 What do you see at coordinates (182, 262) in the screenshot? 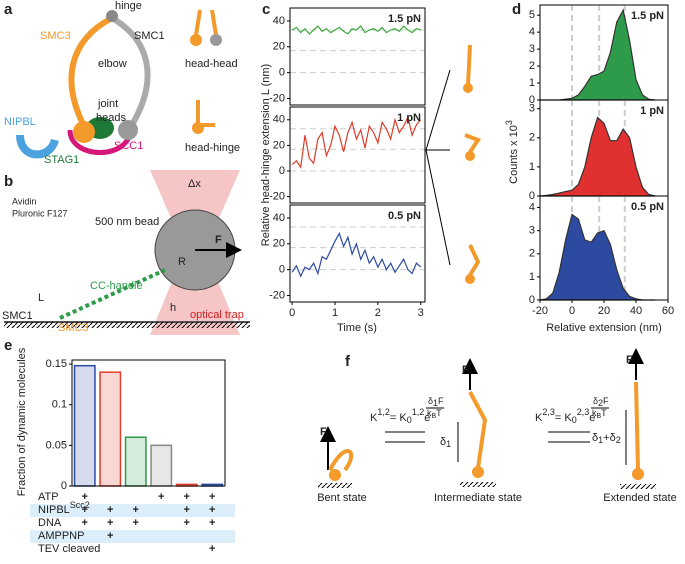
I see `label: R` at bounding box center [182, 262].